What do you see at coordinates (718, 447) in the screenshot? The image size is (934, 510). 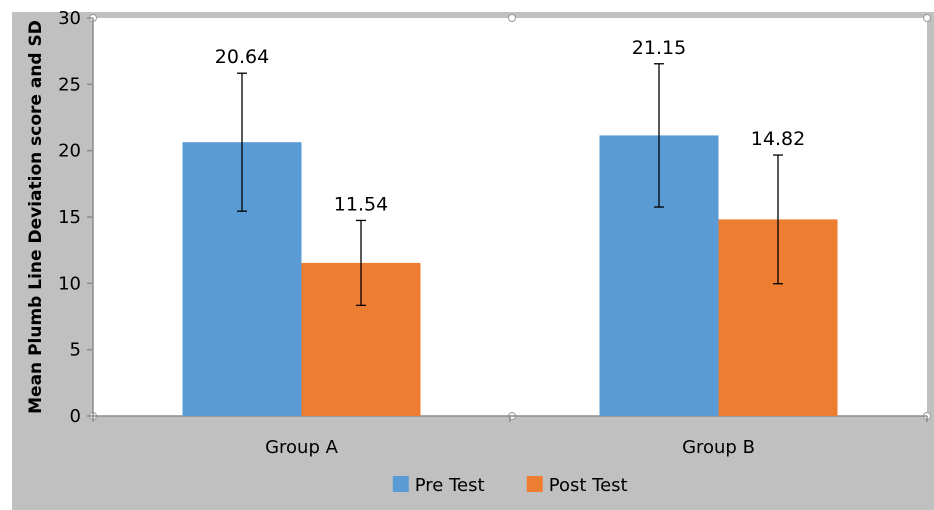 I see `x-category-label: Group B` at bounding box center [718, 447].